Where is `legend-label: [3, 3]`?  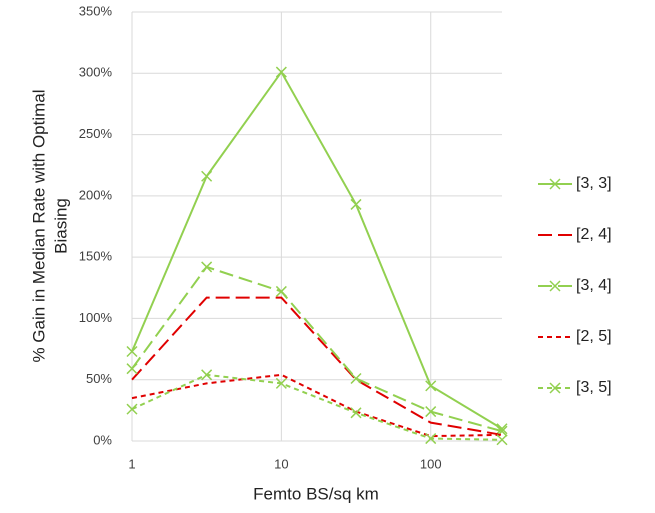 legend-label: [3, 3] is located at coordinates (594, 183).